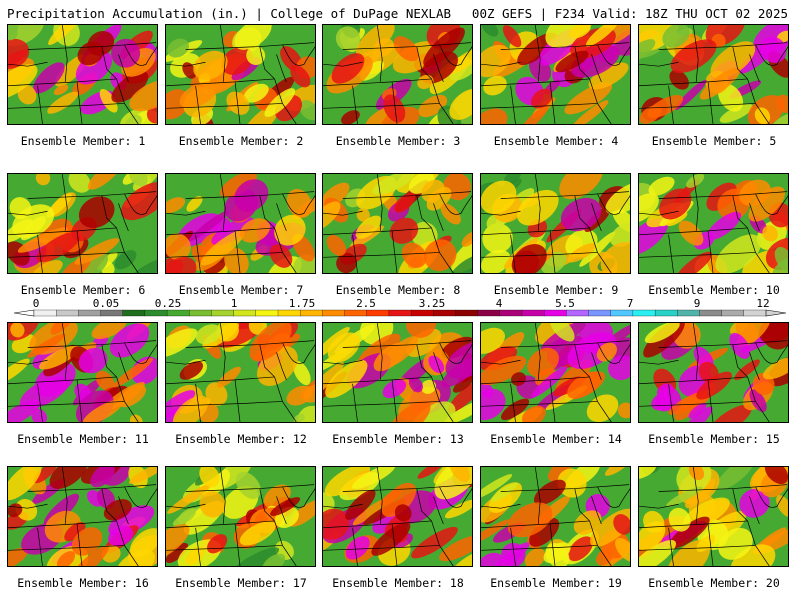 Image resolution: width=800 pixels, height=600 pixels. I want to click on colorbar-tick-label: 5.5, so click(565, 303).